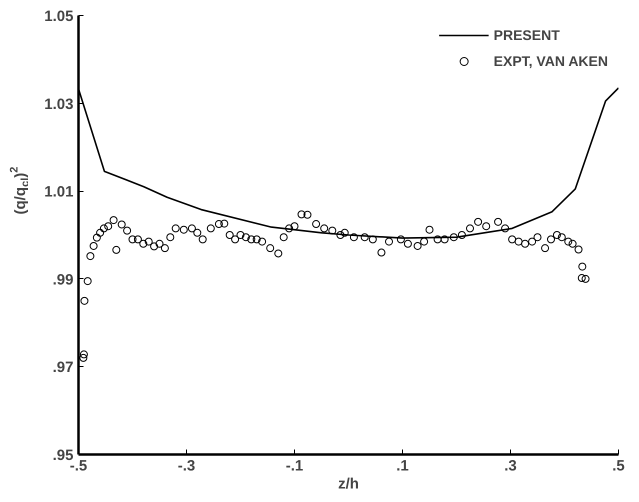 This screenshot has width=639, height=502. Describe the element at coordinates (187, 466) in the screenshot. I see `x-tick-label: -.3` at that location.